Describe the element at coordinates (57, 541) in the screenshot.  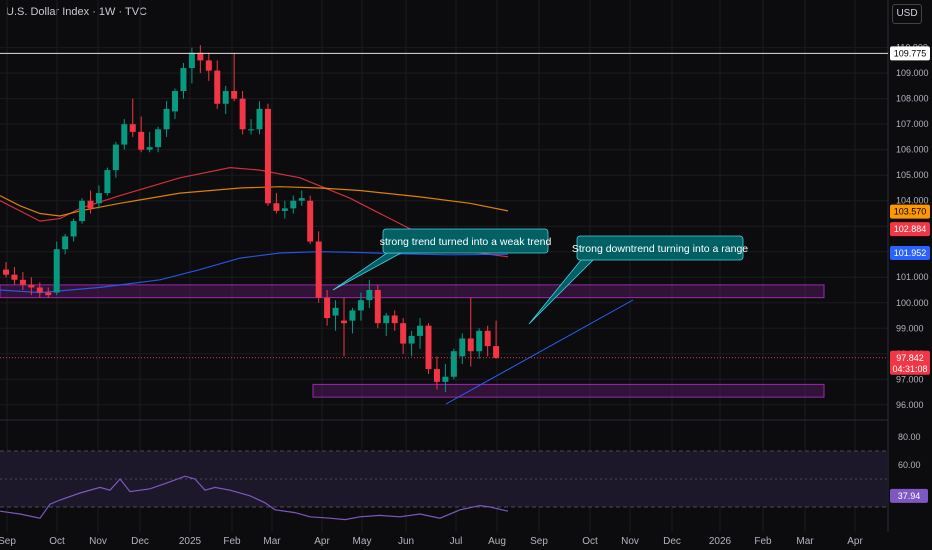
I see `x-tick-label: Oct` at that location.